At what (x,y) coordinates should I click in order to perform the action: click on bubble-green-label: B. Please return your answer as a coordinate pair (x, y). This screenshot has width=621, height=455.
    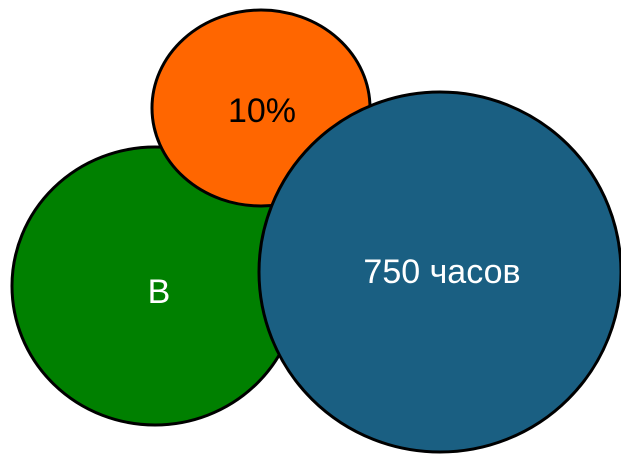
    Looking at the image, I should click on (159, 292).